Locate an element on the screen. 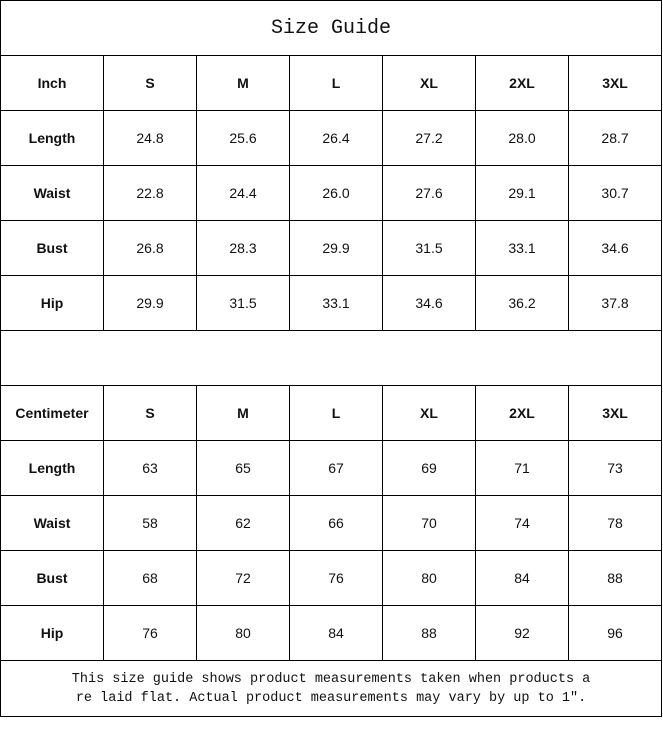  measurement-value: 73 is located at coordinates (615, 468).